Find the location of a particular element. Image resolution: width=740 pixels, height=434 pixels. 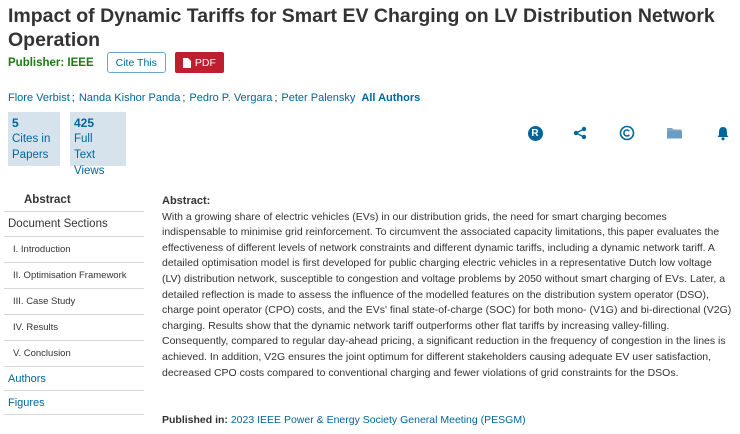

metric-label-line2: Text Views is located at coordinates (89, 163).